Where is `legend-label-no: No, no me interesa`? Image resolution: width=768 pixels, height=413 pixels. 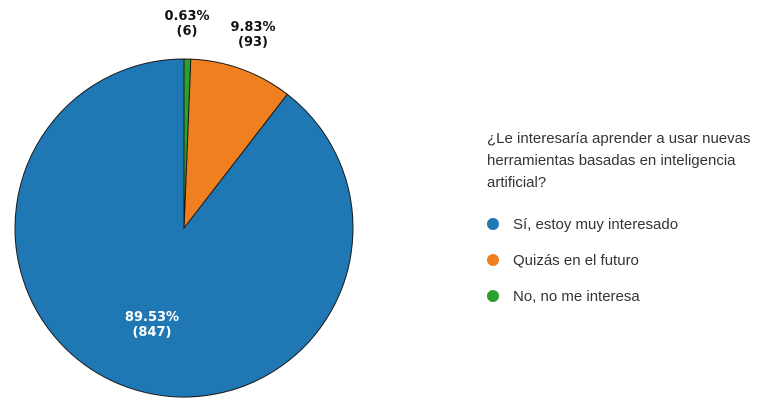
legend-label-no: No, no me interesa is located at coordinates (576, 296).